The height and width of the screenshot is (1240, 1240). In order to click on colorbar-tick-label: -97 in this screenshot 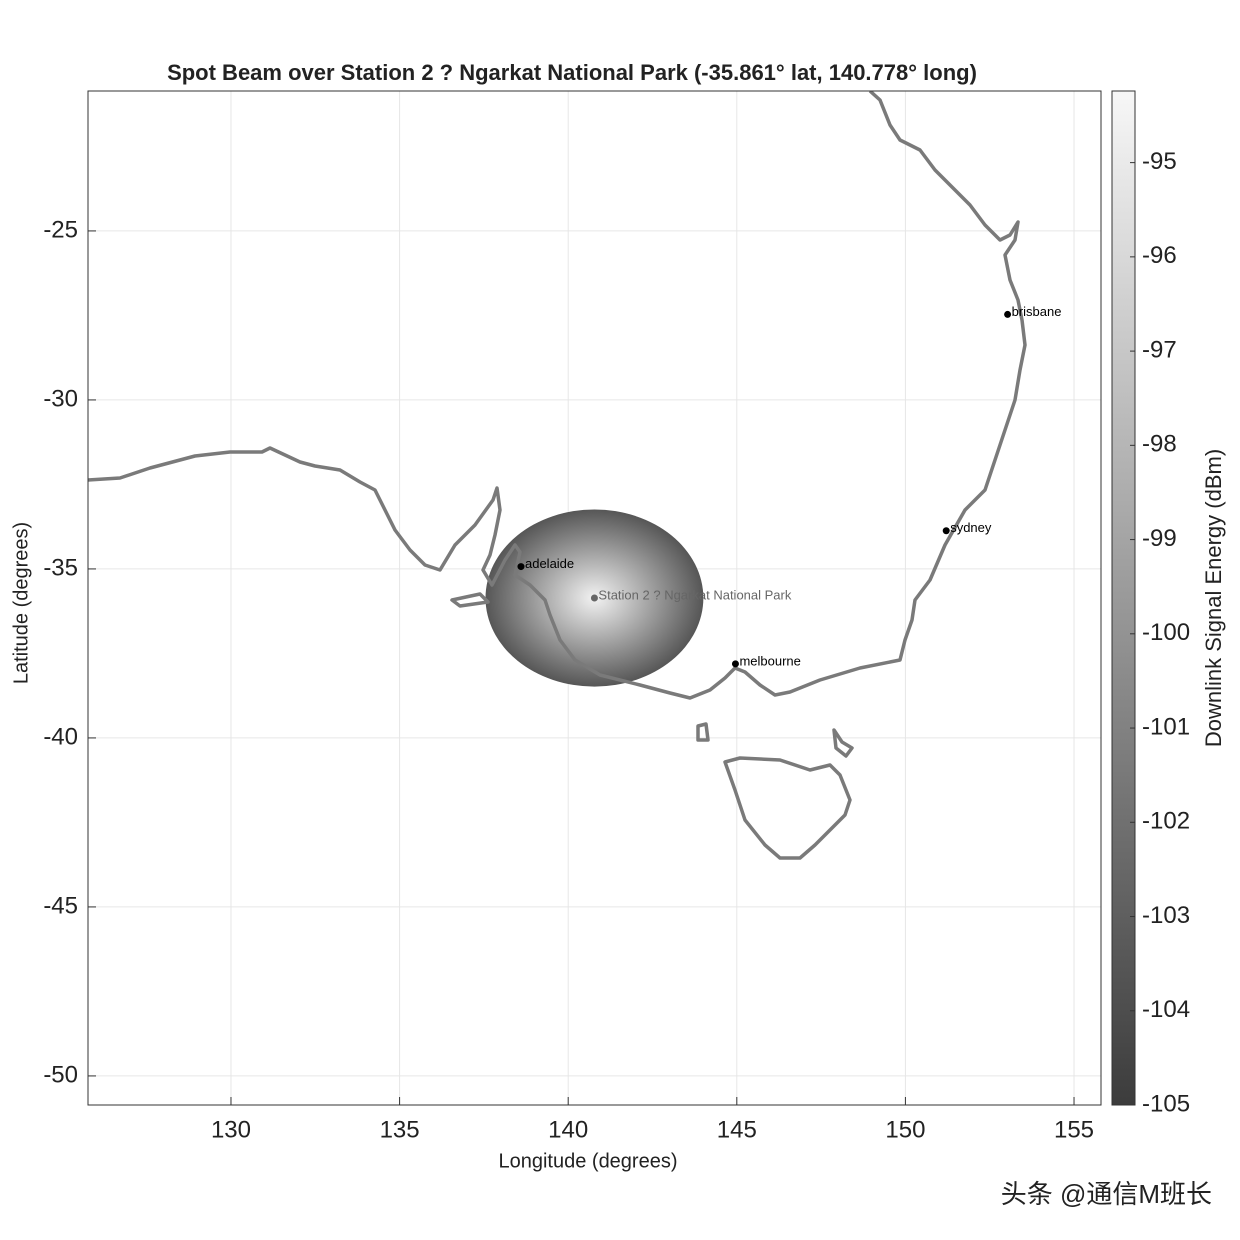, I will do `click(1159, 349)`.